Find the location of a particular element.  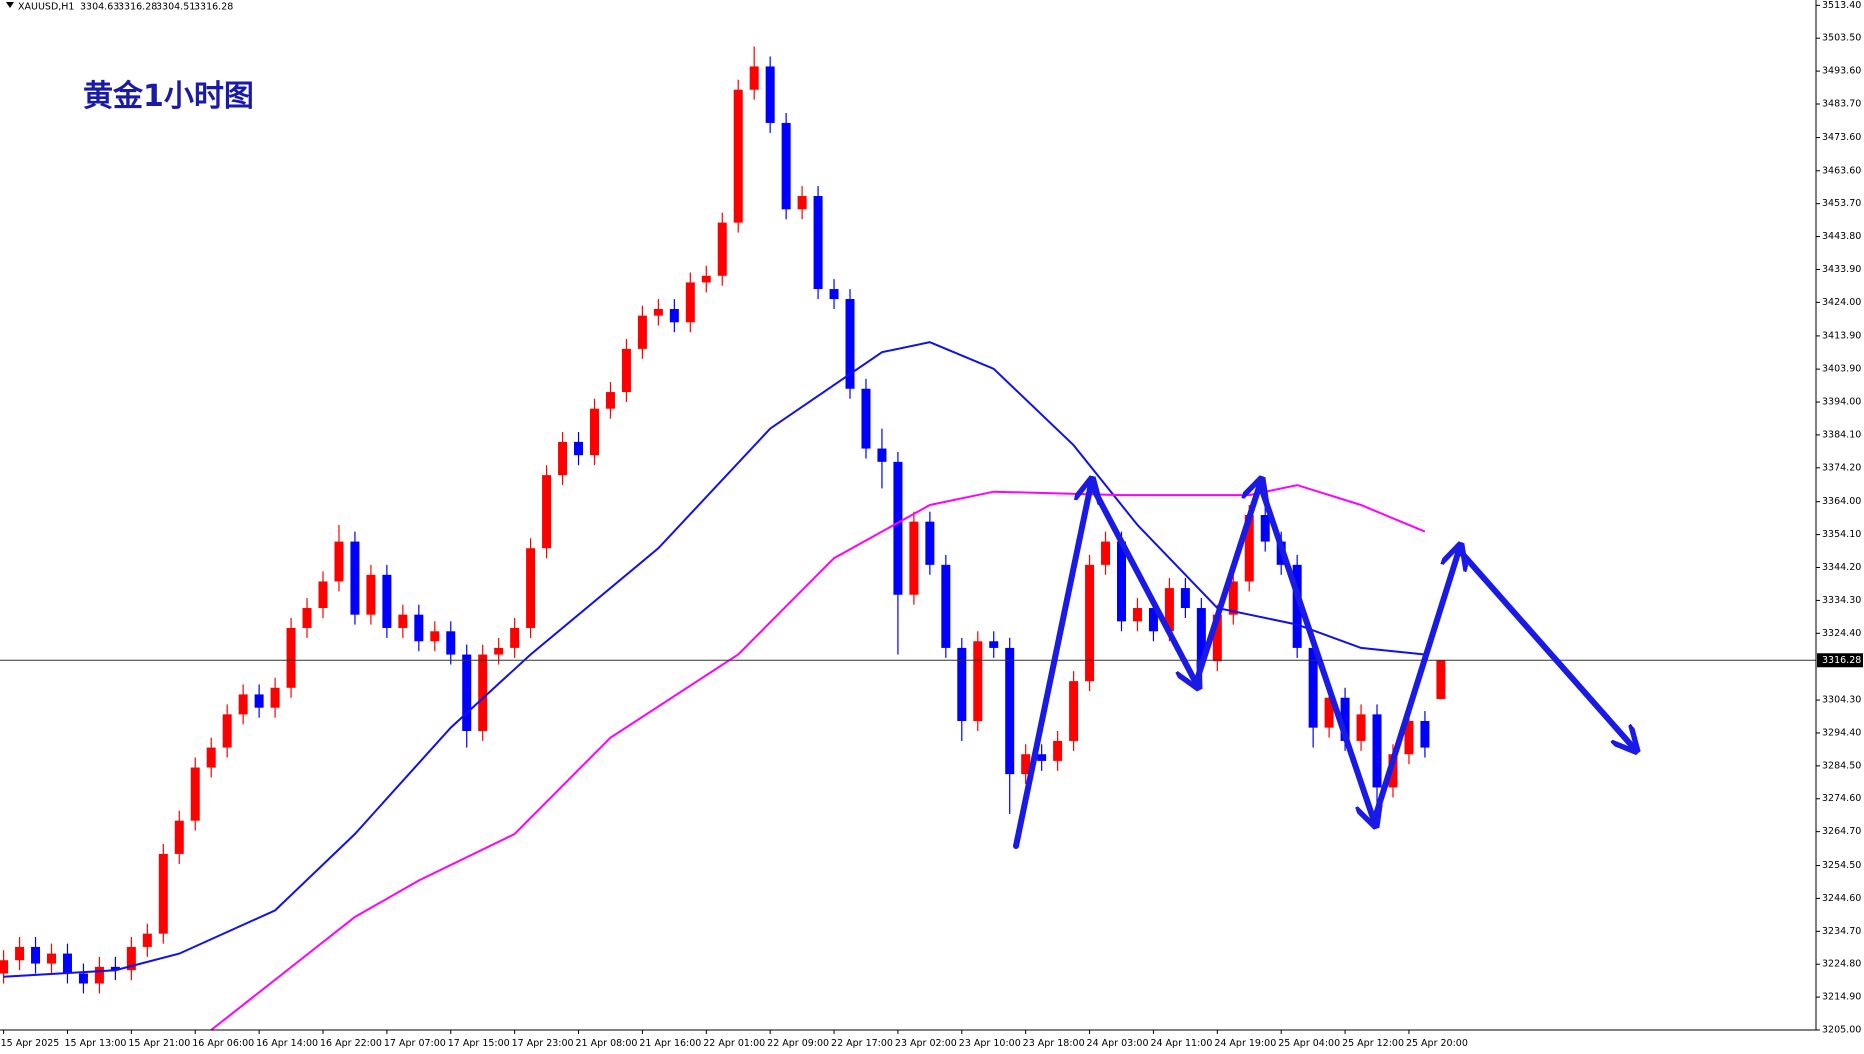

x-tick-label: 23 Apr 18:00 is located at coordinates (1054, 1043).